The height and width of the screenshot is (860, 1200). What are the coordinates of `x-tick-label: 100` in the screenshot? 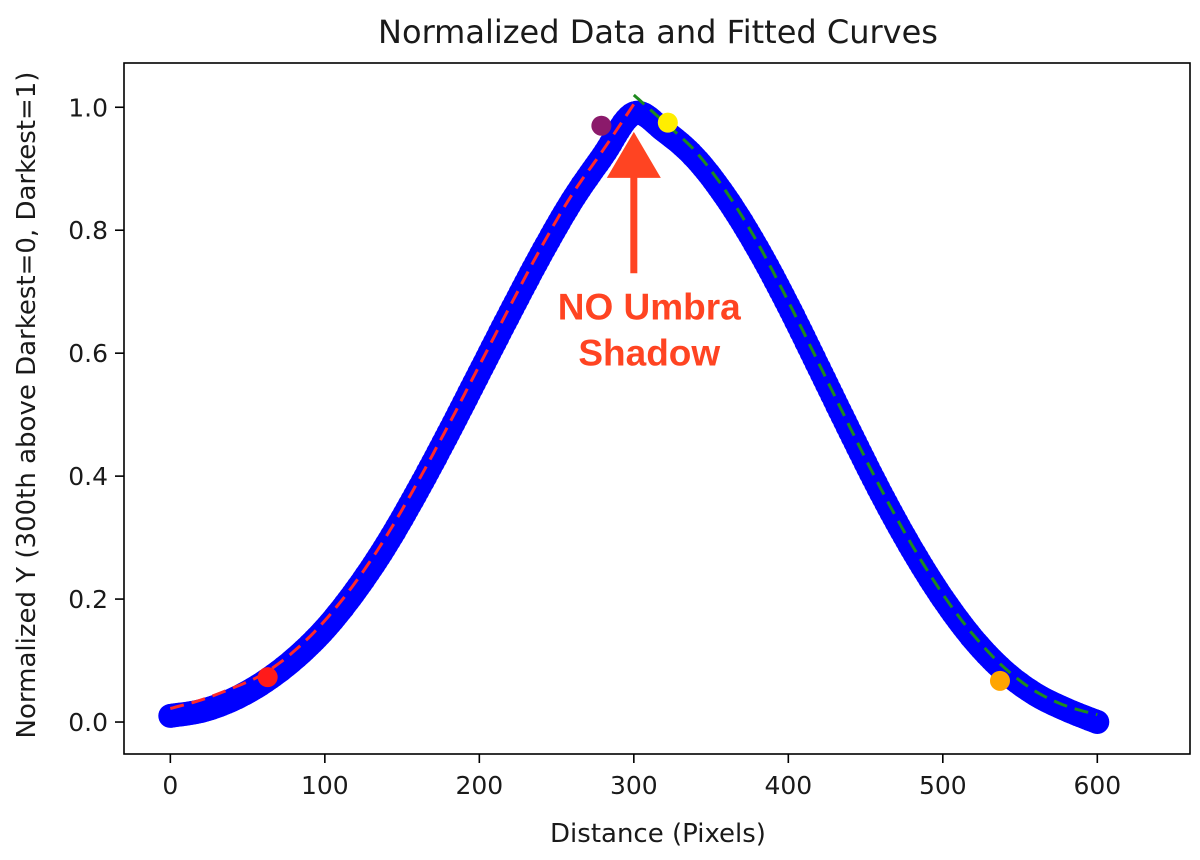 It's located at (325, 785).